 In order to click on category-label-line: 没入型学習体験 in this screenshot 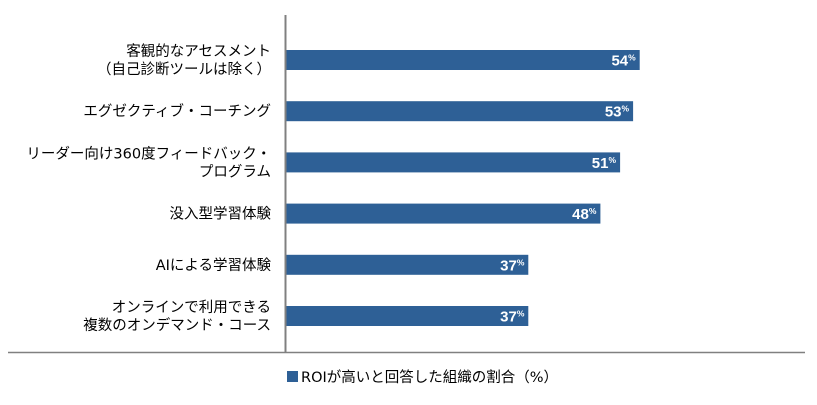, I will do `click(221, 214)`.